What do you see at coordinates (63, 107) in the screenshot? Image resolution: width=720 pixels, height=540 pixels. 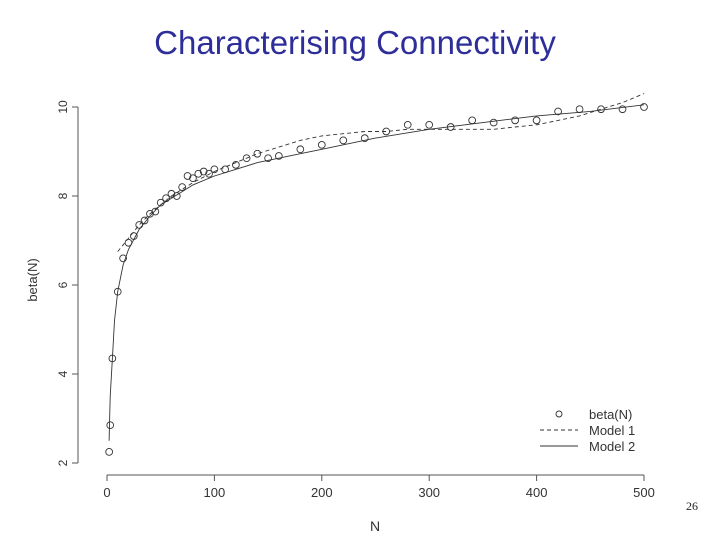 I see `y-tick-label: 10` at bounding box center [63, 107].